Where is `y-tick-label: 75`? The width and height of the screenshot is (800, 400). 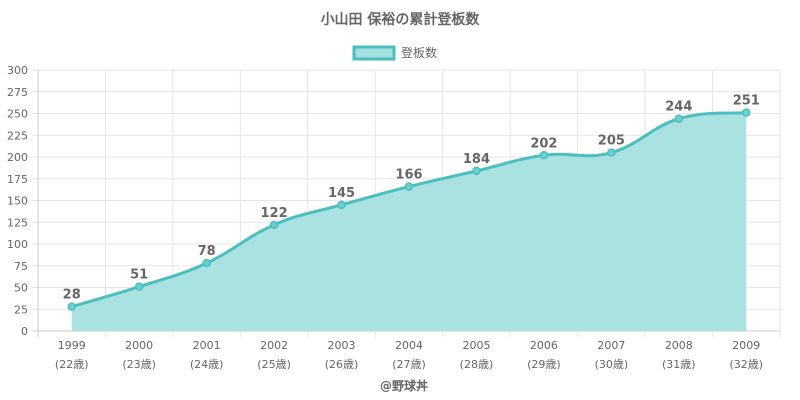
y-tick-label: 75 is located at coordinates (21, 266).